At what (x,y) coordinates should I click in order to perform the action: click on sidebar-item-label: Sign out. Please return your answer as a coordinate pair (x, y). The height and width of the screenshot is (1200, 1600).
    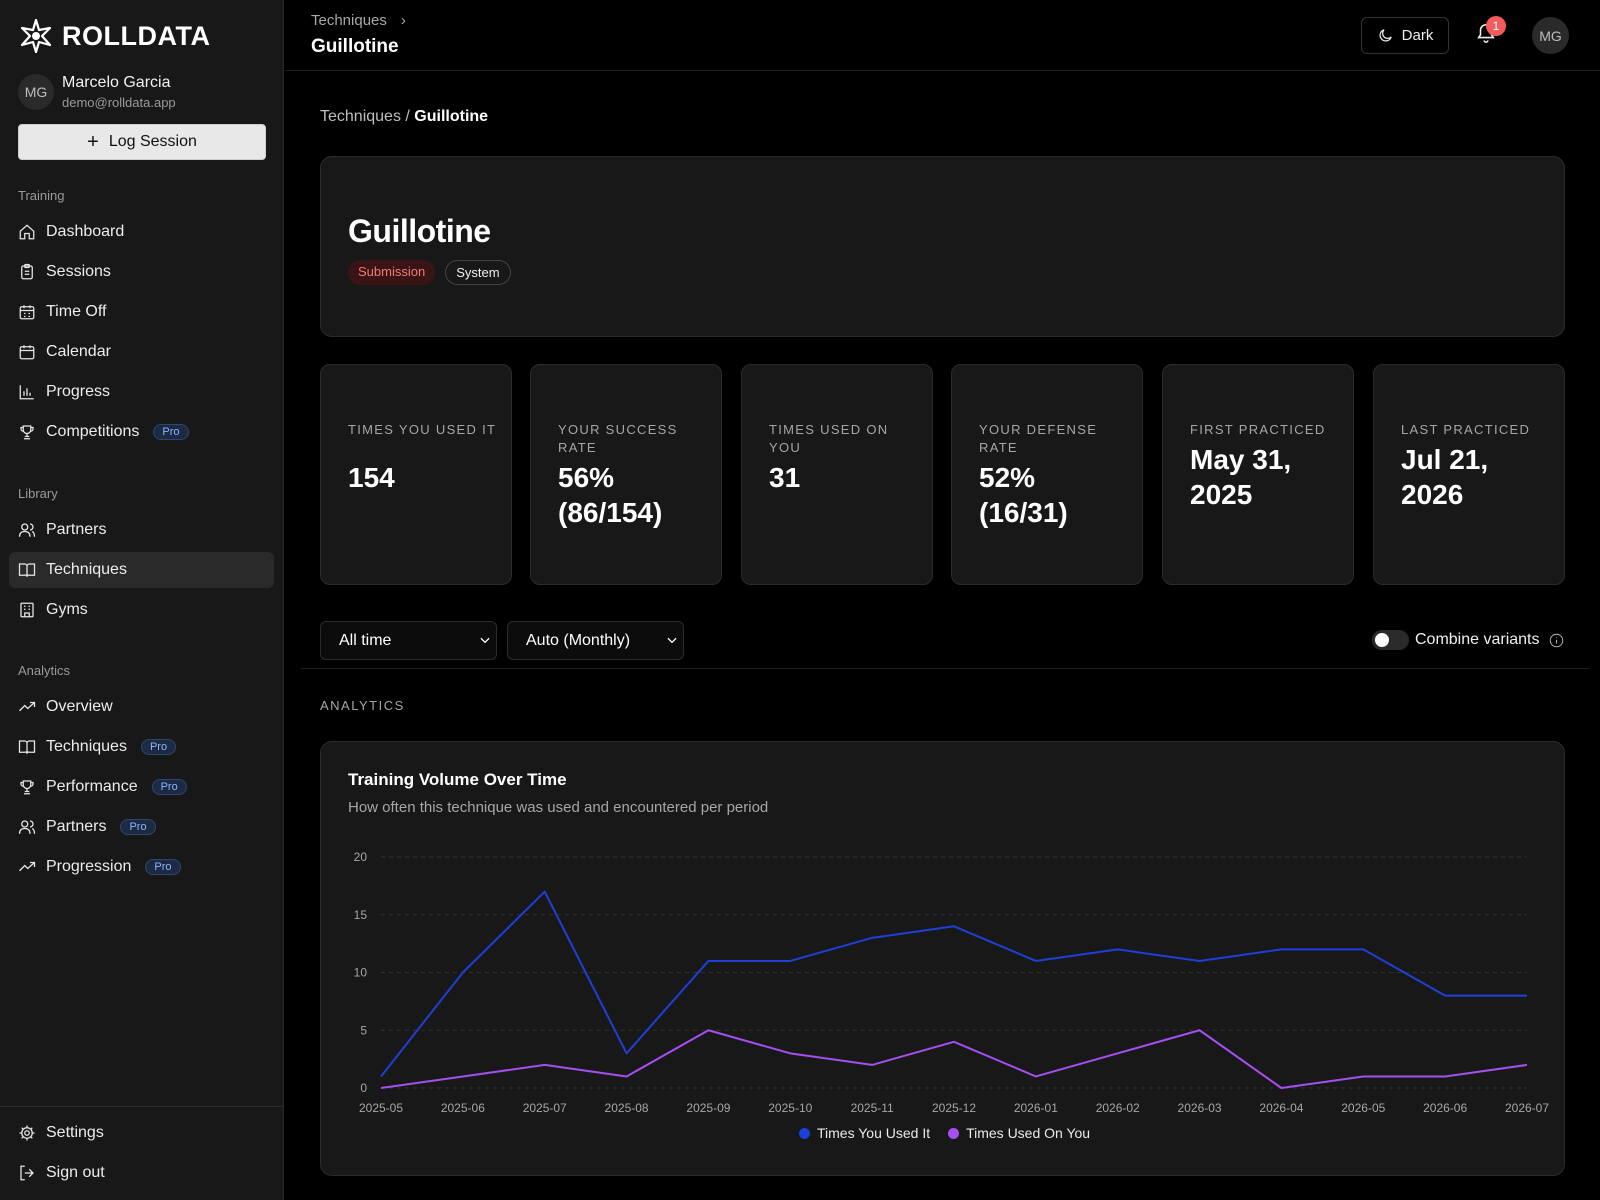
    Looking at the image, I should click on (75, 1172).